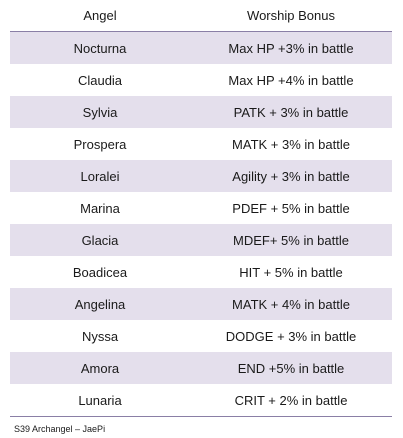 This screenshot has width=403, height=438. What do you see at coordinates (291, 144) in the screenshot?
I see `worship-bonus: MATK + 3% in battle` at bounding box center [291, 144].